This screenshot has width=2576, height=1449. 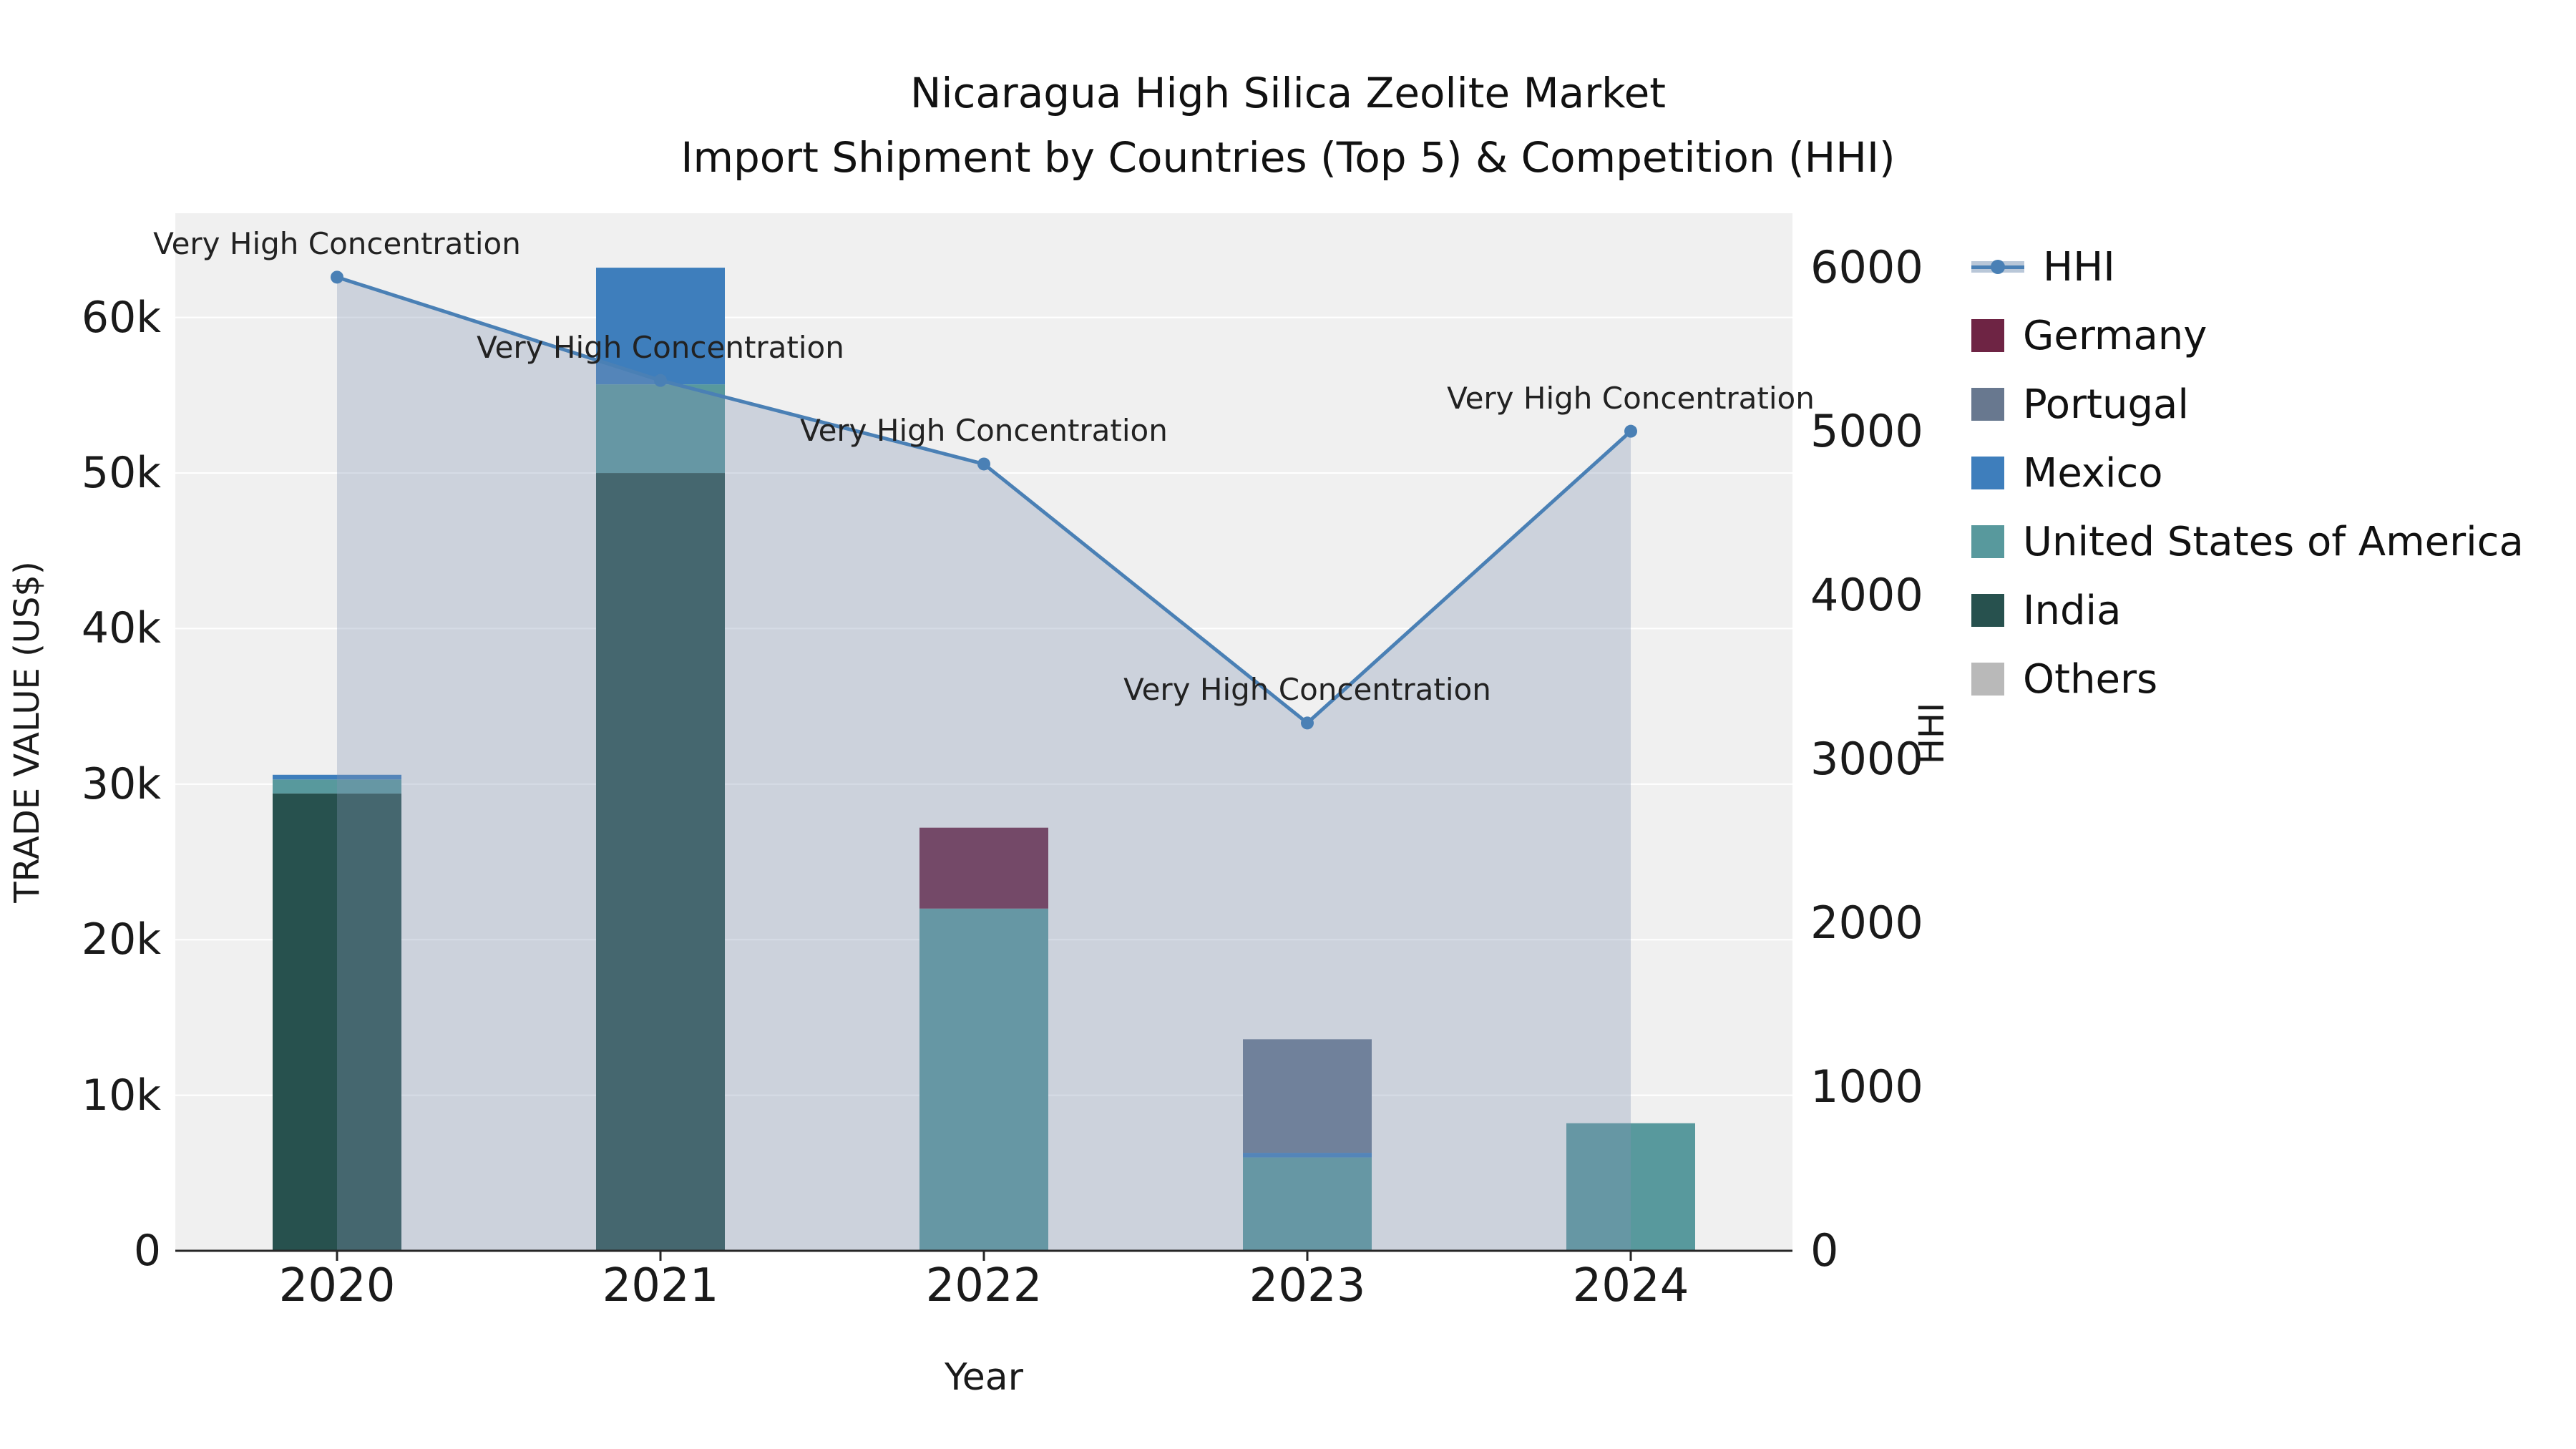 What do you see at coordinates (1307, 723) in the screenshot?
I see `hhi-point-2023` at bounding box center [1307, 723].